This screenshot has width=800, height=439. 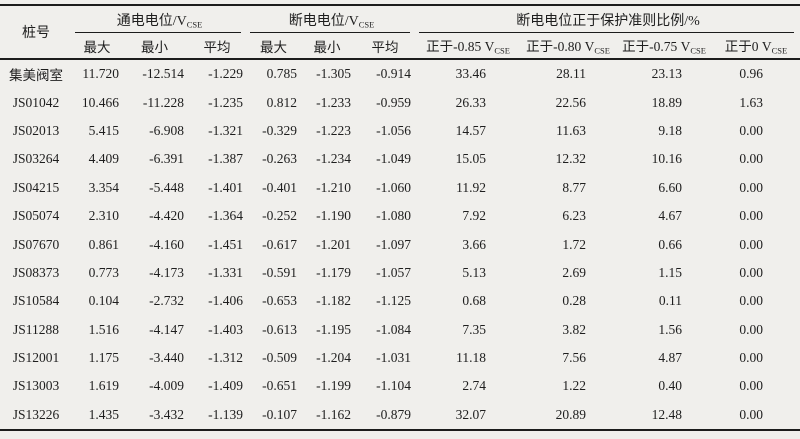 What do you see at coordinates (666, 414) in the screenshot?
I see `value-cell: 12.48` at bounding box center [666, 414].